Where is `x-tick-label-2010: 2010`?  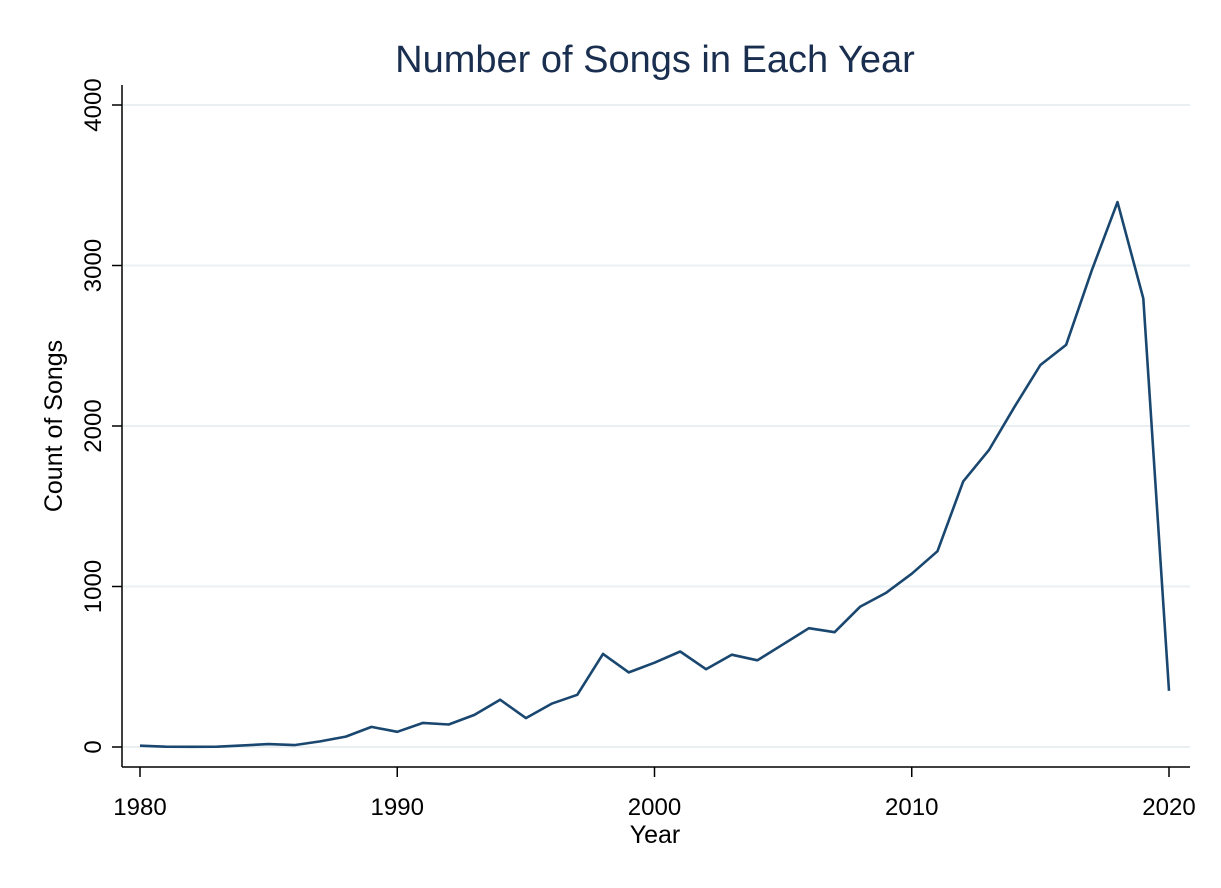 x-tick-label-2010: 2010 is located at coordinates (911, 807).